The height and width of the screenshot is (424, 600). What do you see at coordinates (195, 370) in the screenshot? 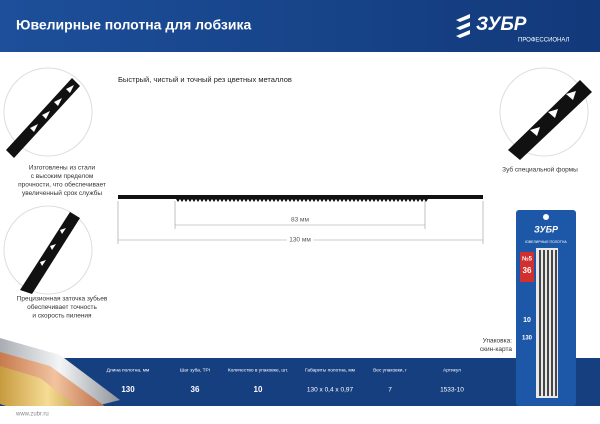
I see `table-header: Шаг зуба, TPI` at bounding box center [195, 370].